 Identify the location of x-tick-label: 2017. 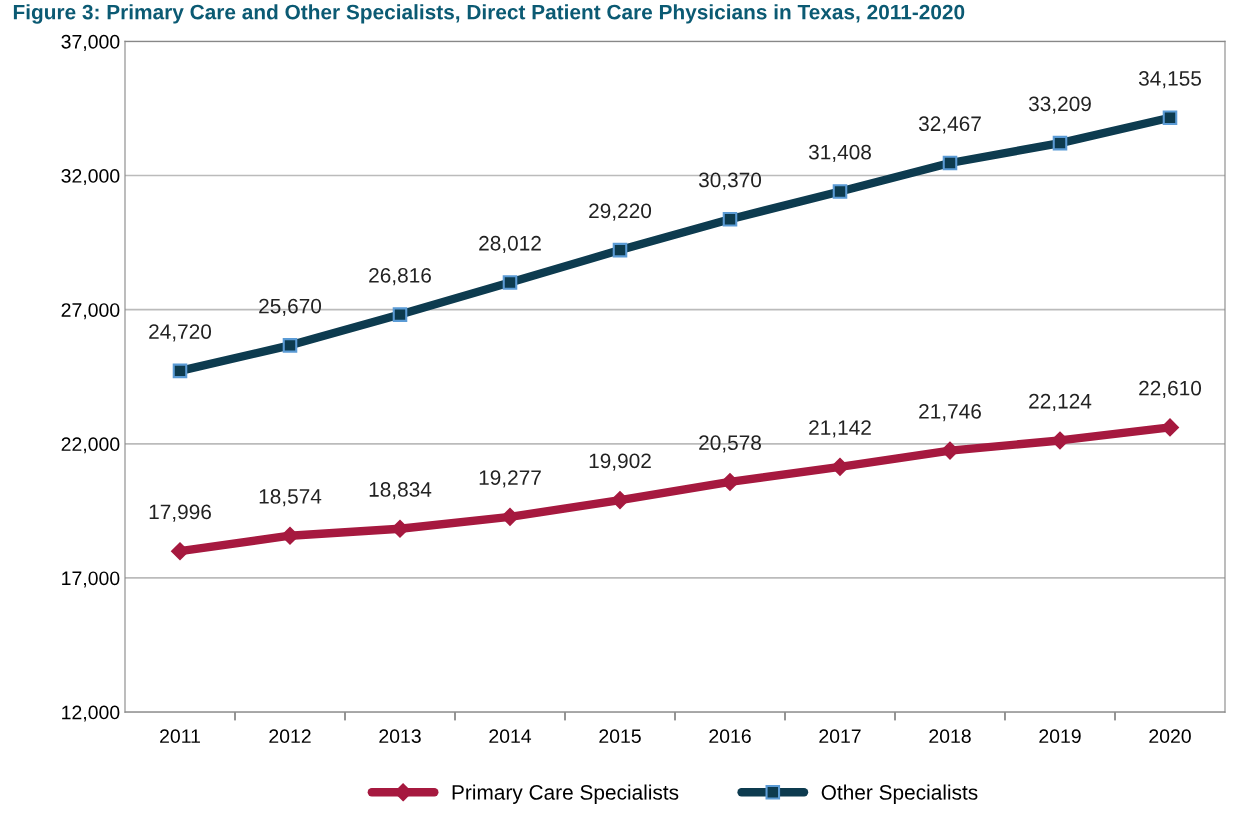
(840, 736).